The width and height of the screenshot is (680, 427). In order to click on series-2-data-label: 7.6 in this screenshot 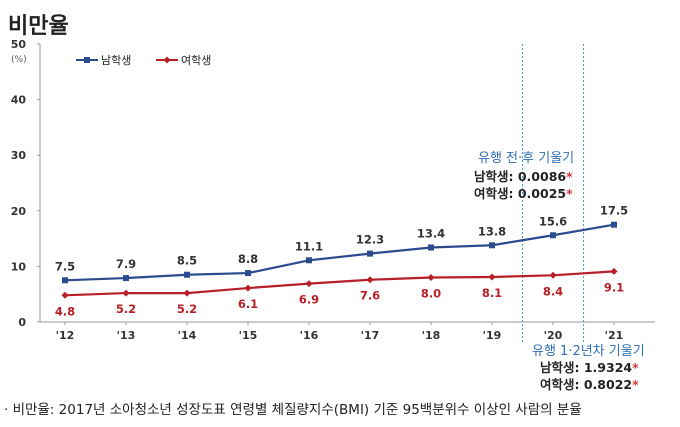, I will do `click(370, 296)`.